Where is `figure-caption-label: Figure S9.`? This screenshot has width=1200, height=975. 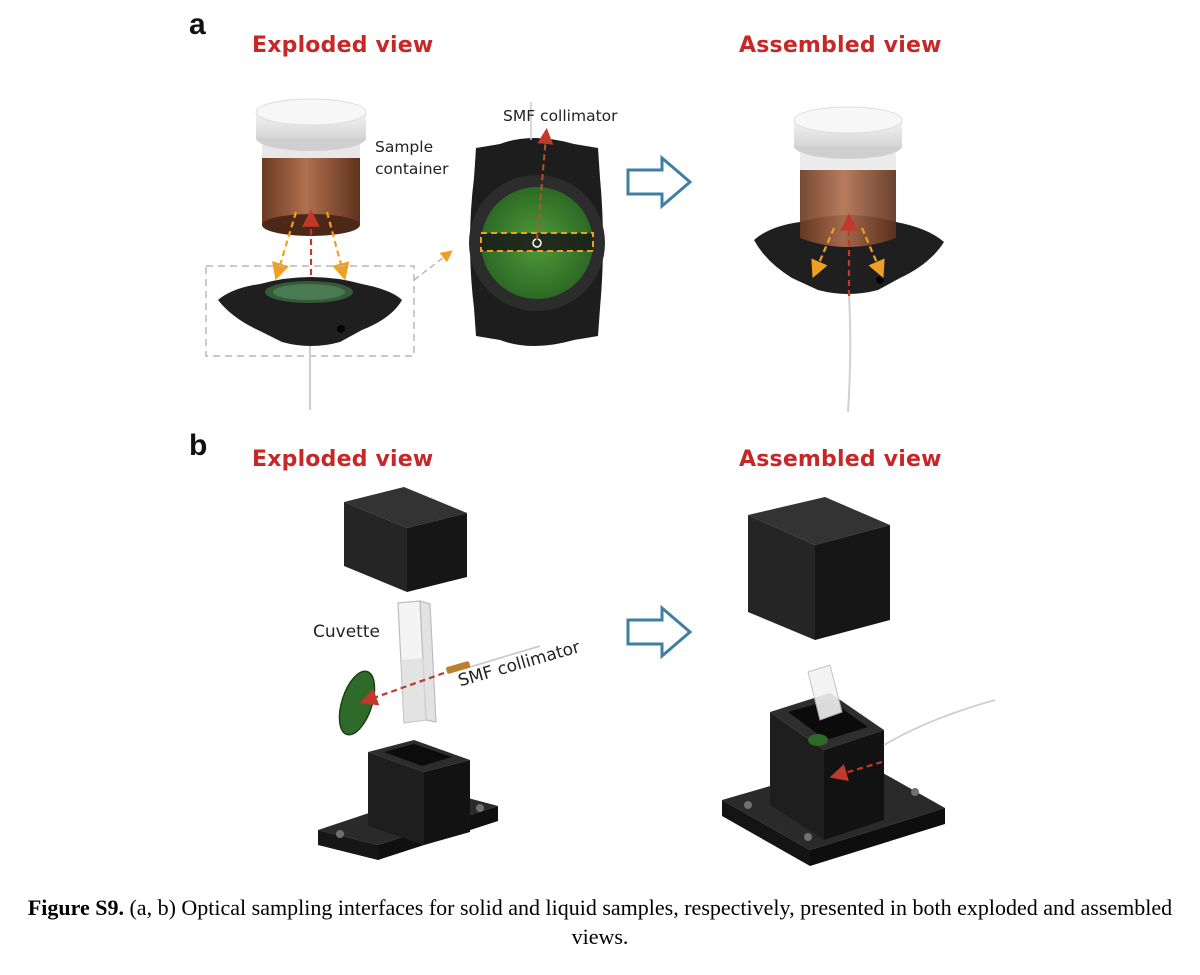
figure-caption-label: Figure S9. is located at coordinates (75, 907).